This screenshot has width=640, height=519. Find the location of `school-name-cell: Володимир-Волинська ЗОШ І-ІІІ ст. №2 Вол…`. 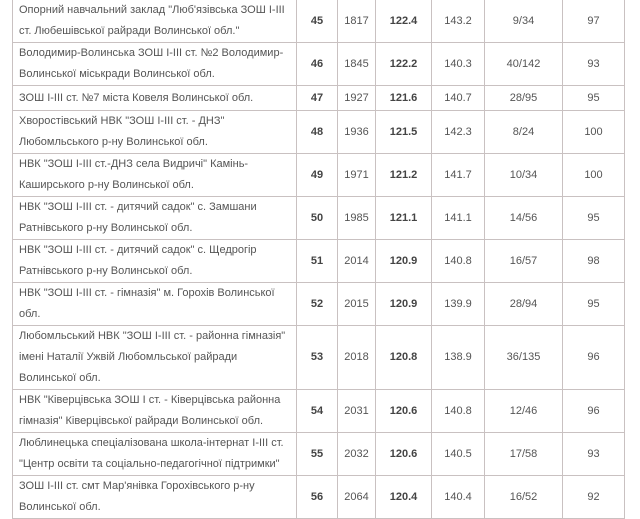

school-name-cell: Володимир-Волинська ЗОШ І-ІІІ ст. №2 Вол… is located at coordinates (154, 64).